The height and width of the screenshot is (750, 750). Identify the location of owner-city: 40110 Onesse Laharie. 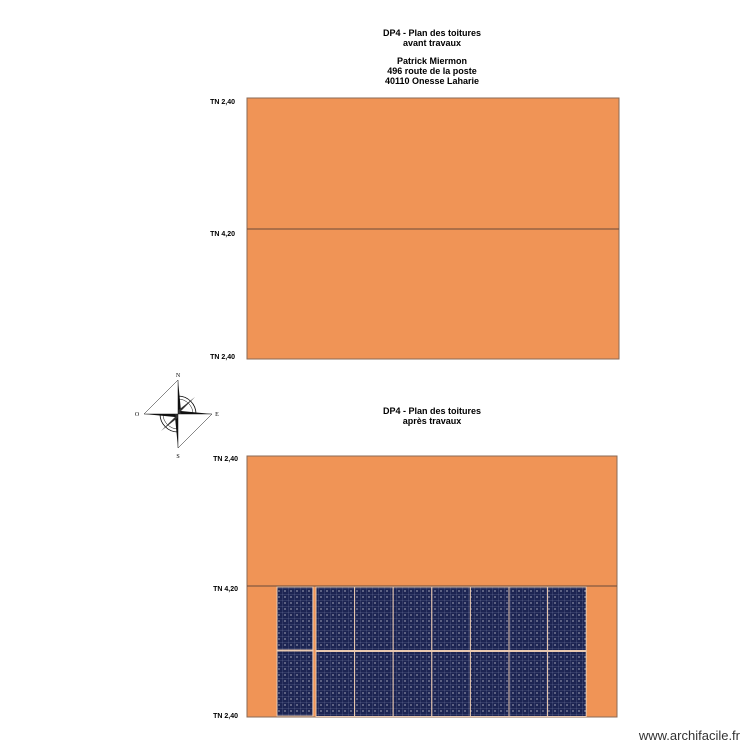
(432, 81).